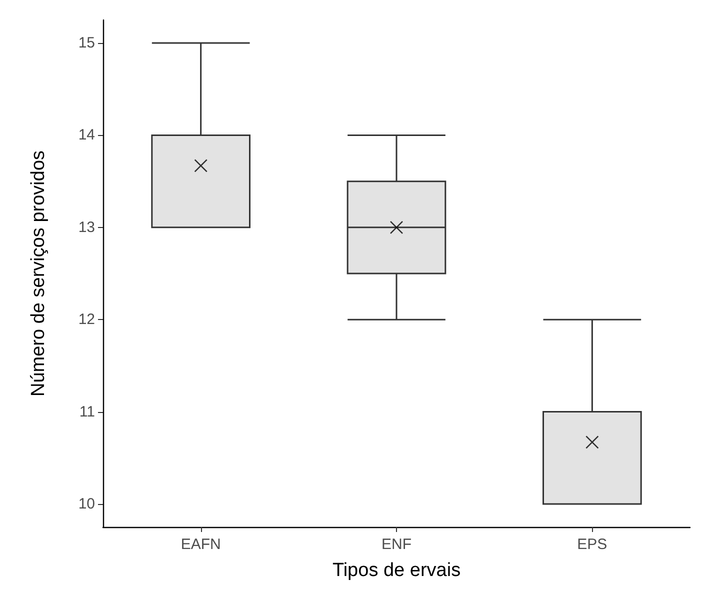 The image size is (712, 593). I want to click on x-tick-label: ENF, so click(397, 544).